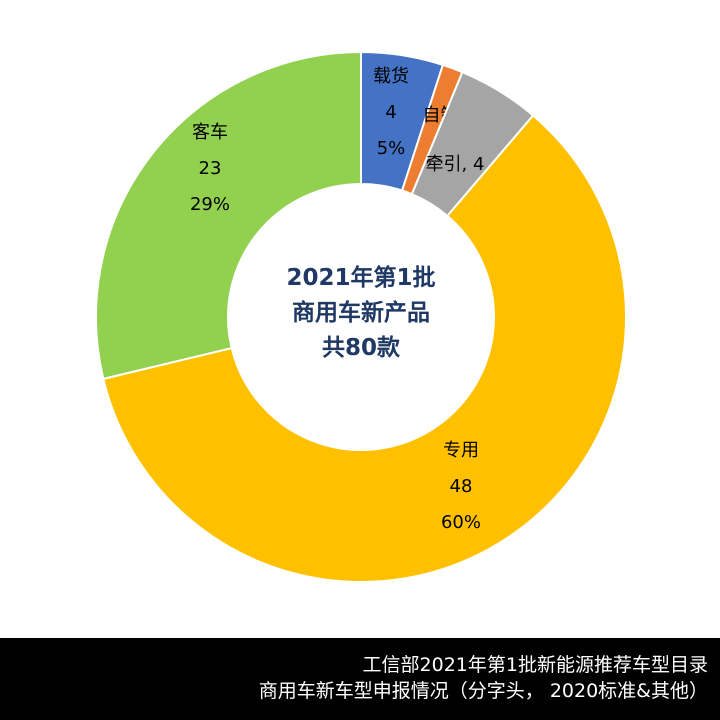 The width and height of the screenshot is (720, 720). What do you see at coordinates (360, 277) in the screenshot?
I see `center-title-line-1: 2021年第1批` at bounding box center [360, 277].